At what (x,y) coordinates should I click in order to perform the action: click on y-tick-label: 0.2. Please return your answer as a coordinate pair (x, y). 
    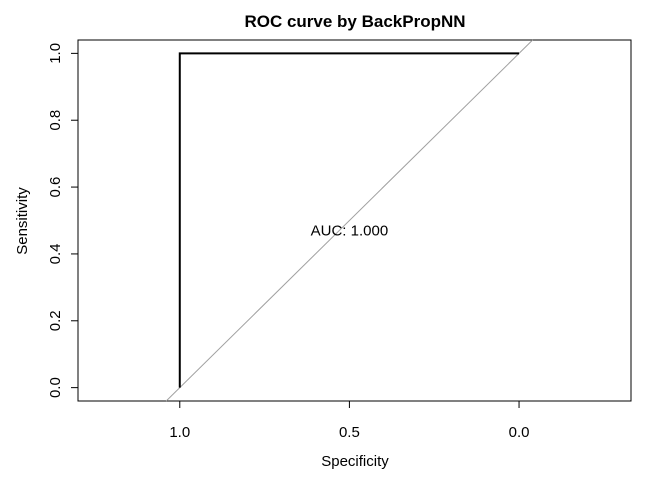
    Looking at the image, I should click on (55, 320).